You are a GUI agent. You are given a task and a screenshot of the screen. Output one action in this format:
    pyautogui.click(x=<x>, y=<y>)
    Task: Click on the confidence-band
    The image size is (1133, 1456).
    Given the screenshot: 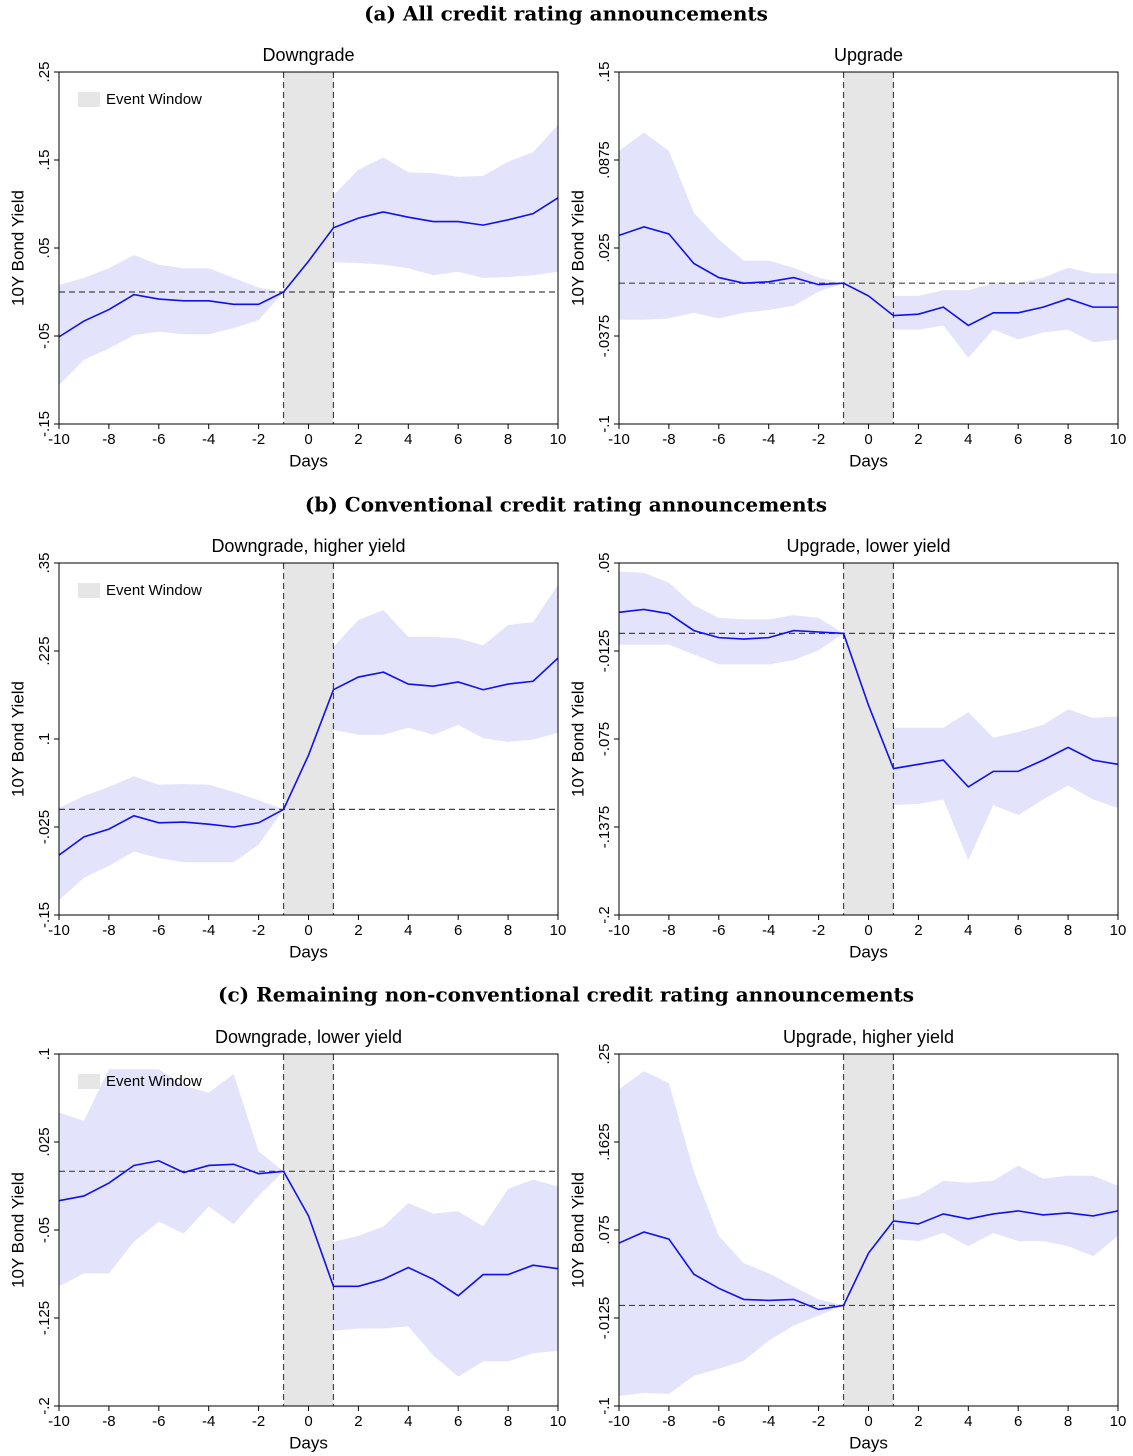 What is the action you would take?
    pyautogui.click(x=868, y=245)
    